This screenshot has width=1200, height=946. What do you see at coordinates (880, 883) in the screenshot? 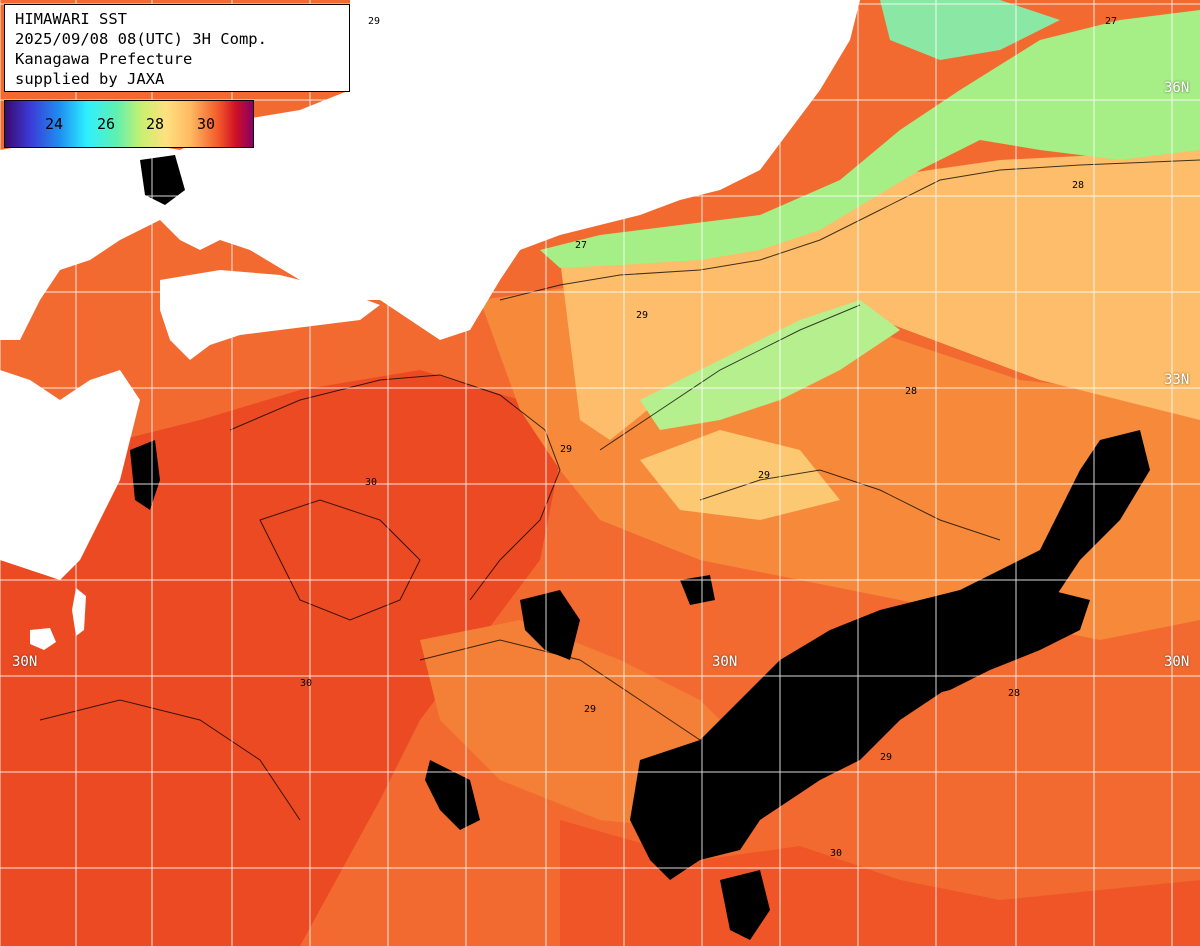
I see `sea-hot-region-south` at bounding box center [880, 883].